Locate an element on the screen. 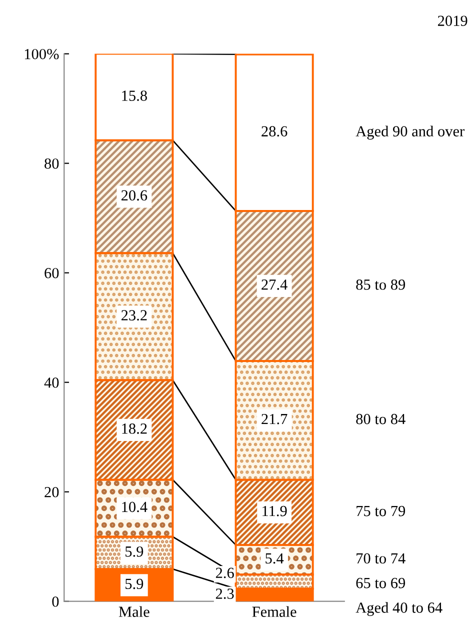 The width and height of the screenshot is (475, 633). data-label: 18.2 is located at coordinates (134, 428).